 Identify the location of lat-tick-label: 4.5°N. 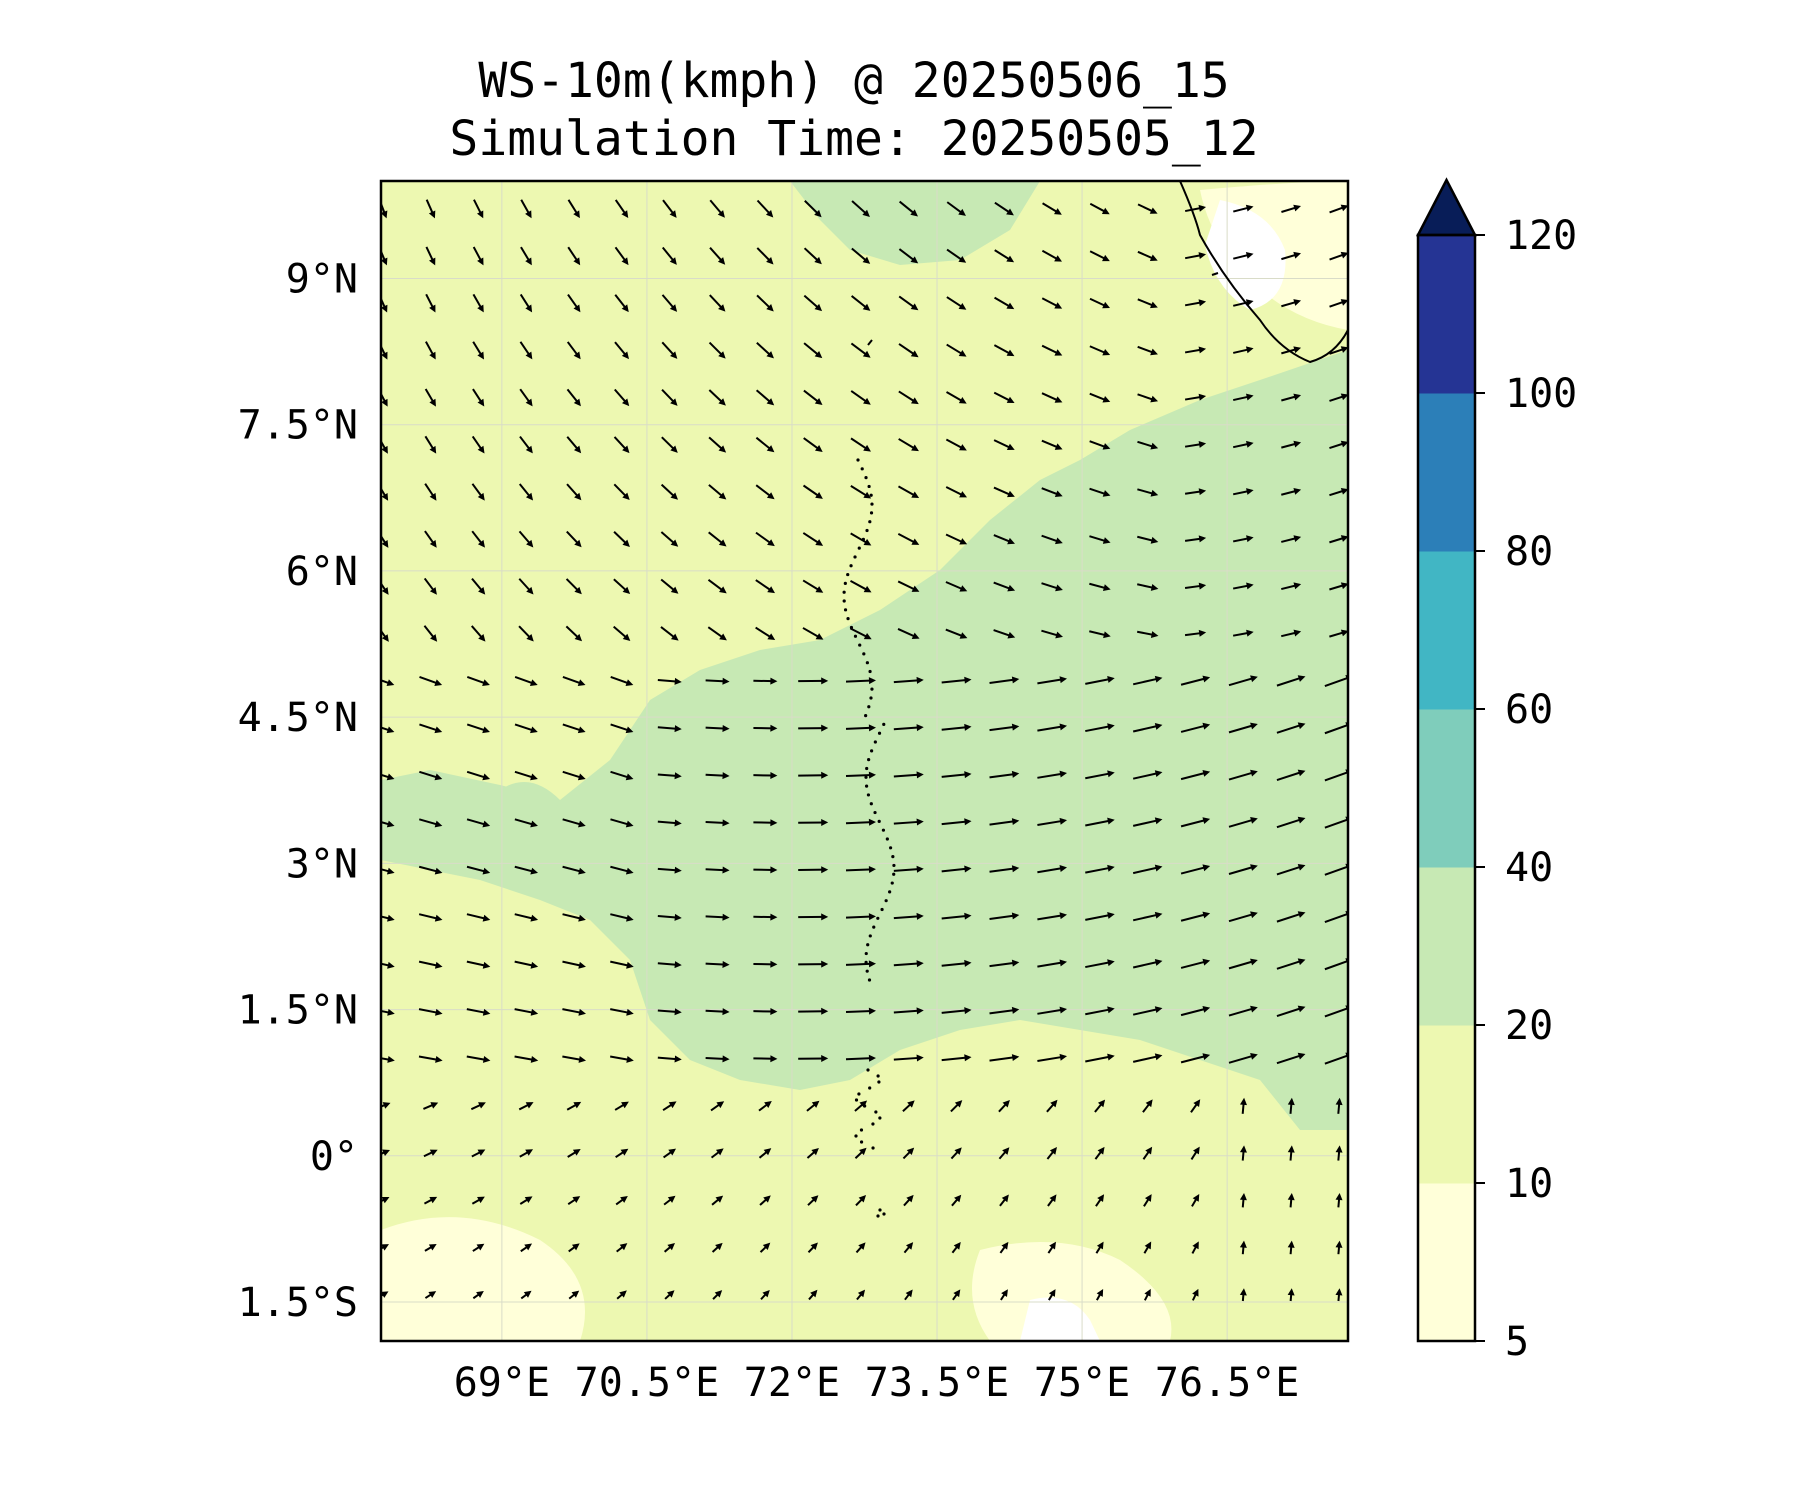
(298, 718).